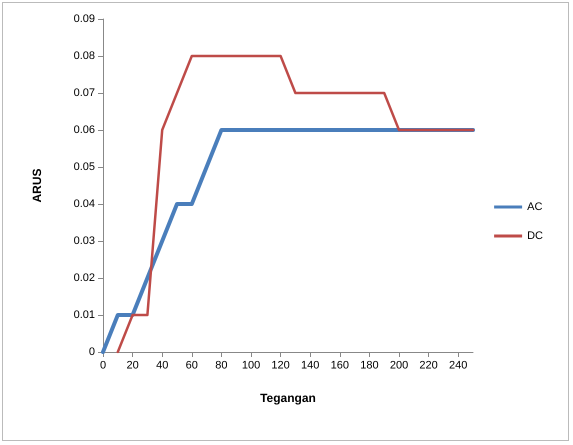  What do you see at coordinates (84, 204) in the screenshot?
I see `y-tick-label: 0.04` at bounding box center [84, 204].